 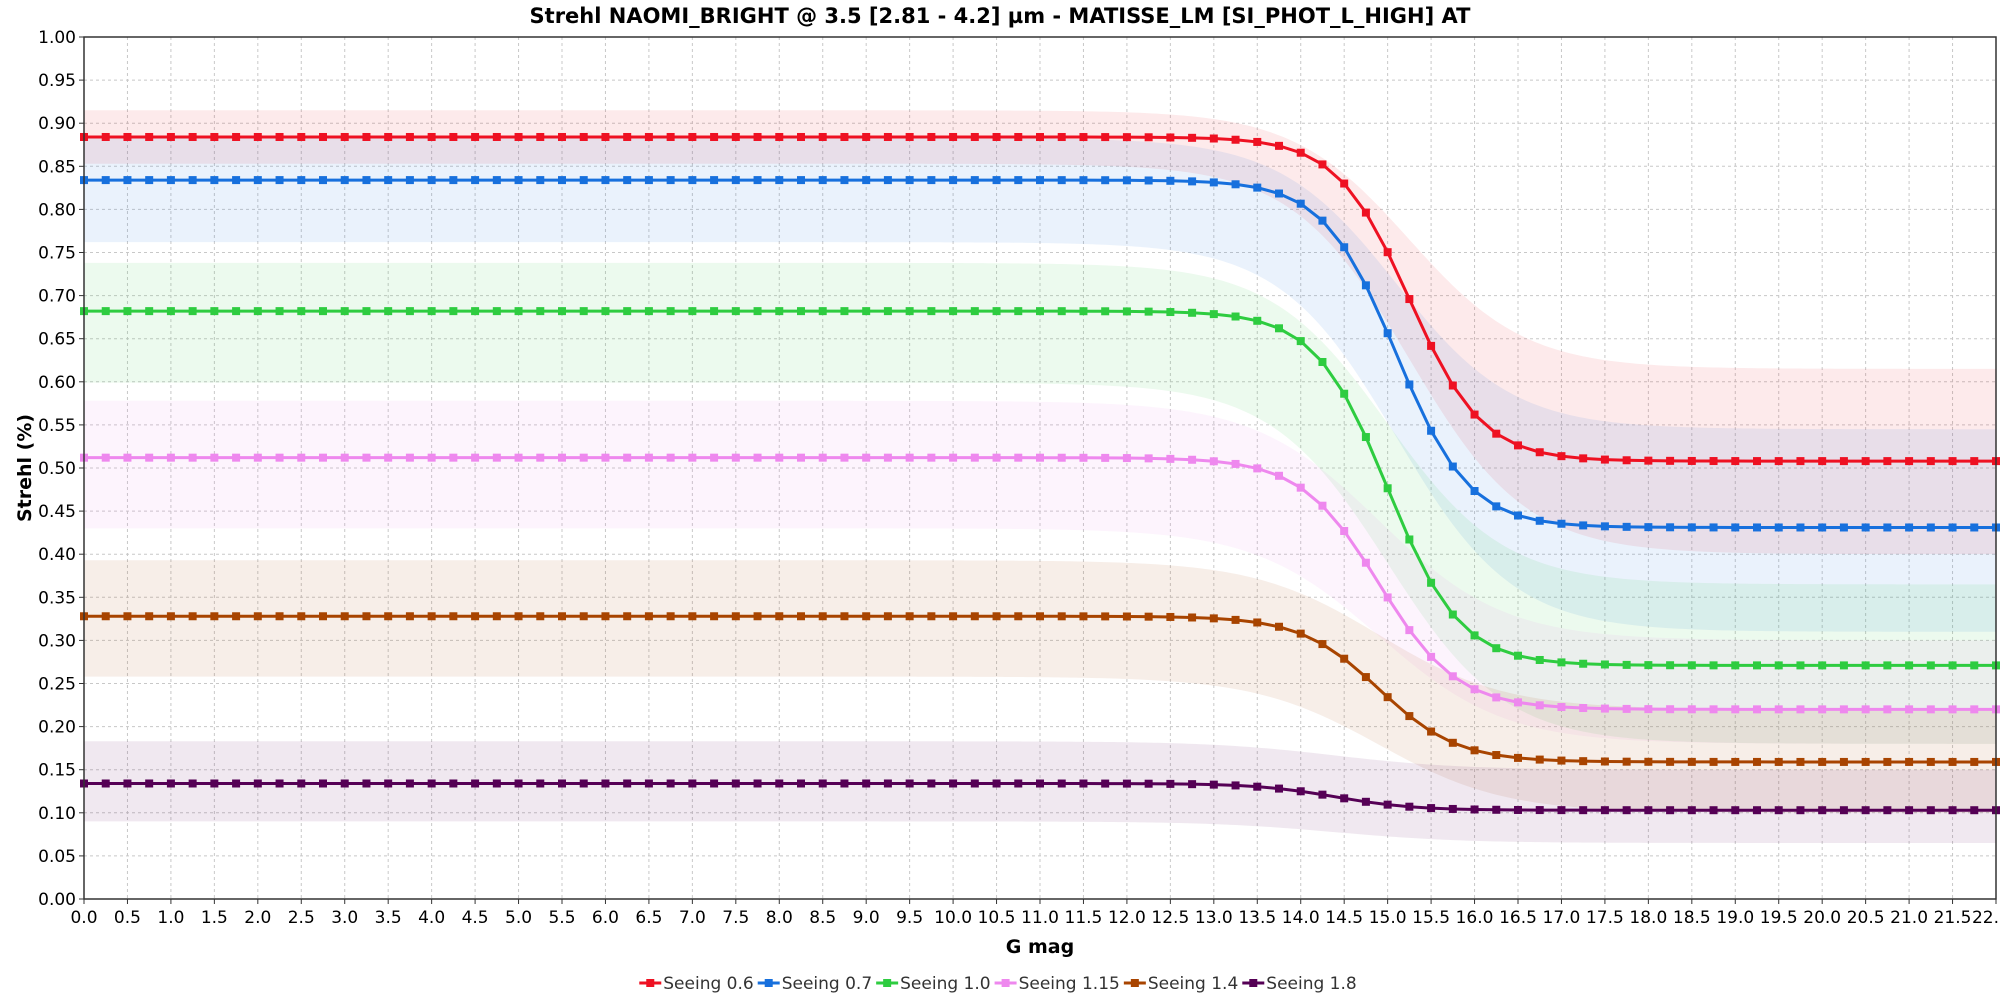 What do you see at coordinates (1985, 918) in the screenshot?
I see `x-tick-label: 22.` at bounding box center [1985, 918].